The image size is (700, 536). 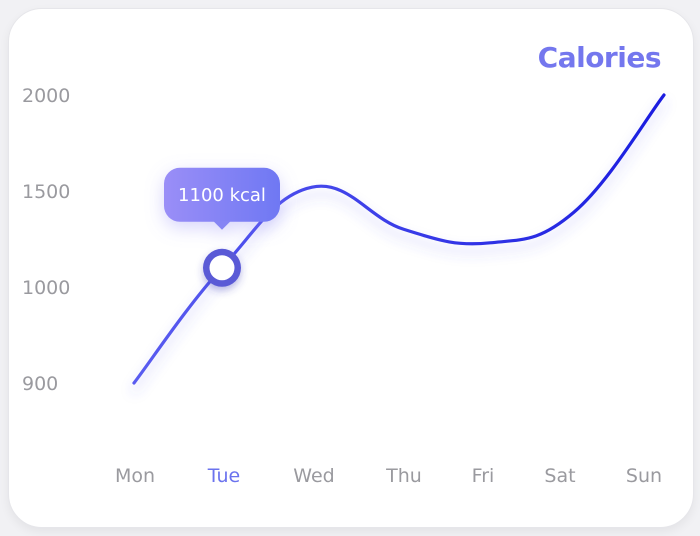 I want to click on x-tick-label: Wed, so click(x=313, y=476).